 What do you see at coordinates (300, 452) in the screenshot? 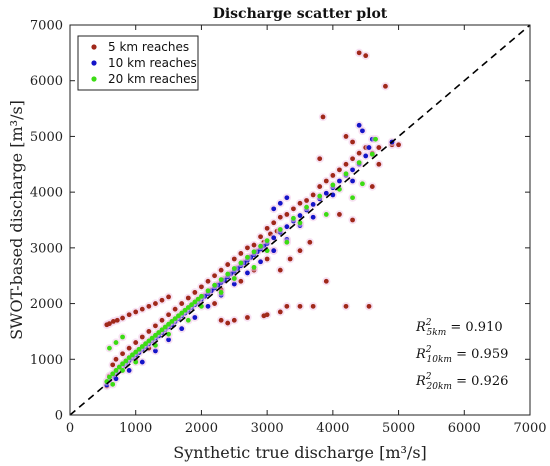
I see `x-axis-title: Synthetic true discharge [m³/s]` at bounding box center [300, 452].